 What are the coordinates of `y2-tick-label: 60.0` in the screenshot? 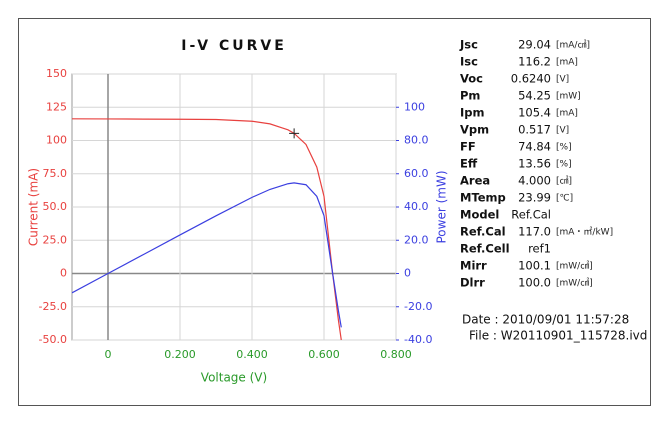 It's located at (416, 173).